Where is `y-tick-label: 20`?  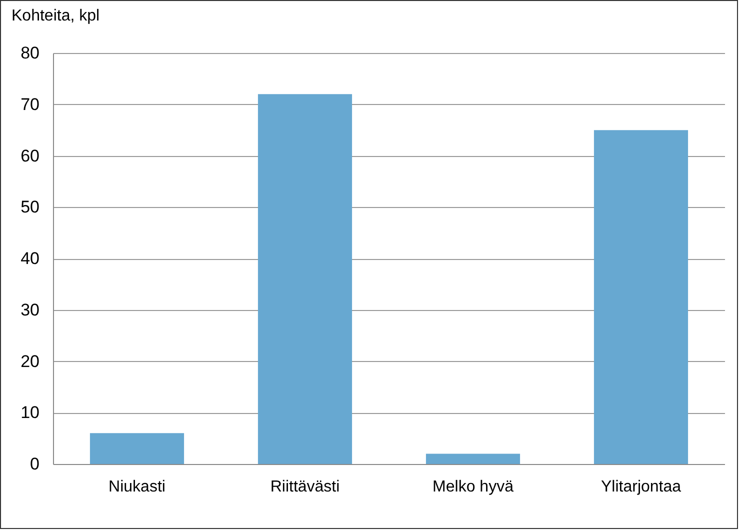
y-tick-label: 20 is located at coordinates (30, 361).